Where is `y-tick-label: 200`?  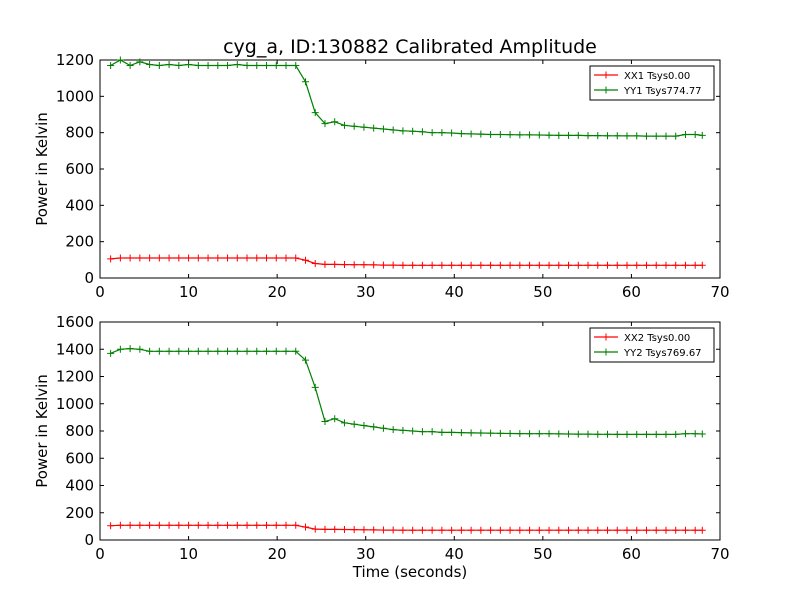 y-tick-label: 200 is located at coordinates (79, 513).